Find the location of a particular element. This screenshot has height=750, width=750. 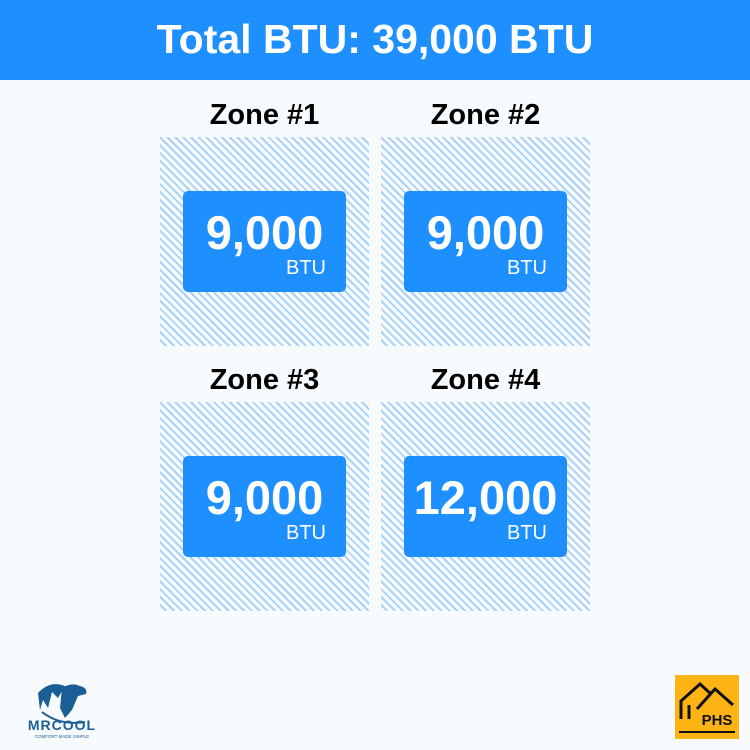

svg-text: PHS is located at coordinates (717, 720).